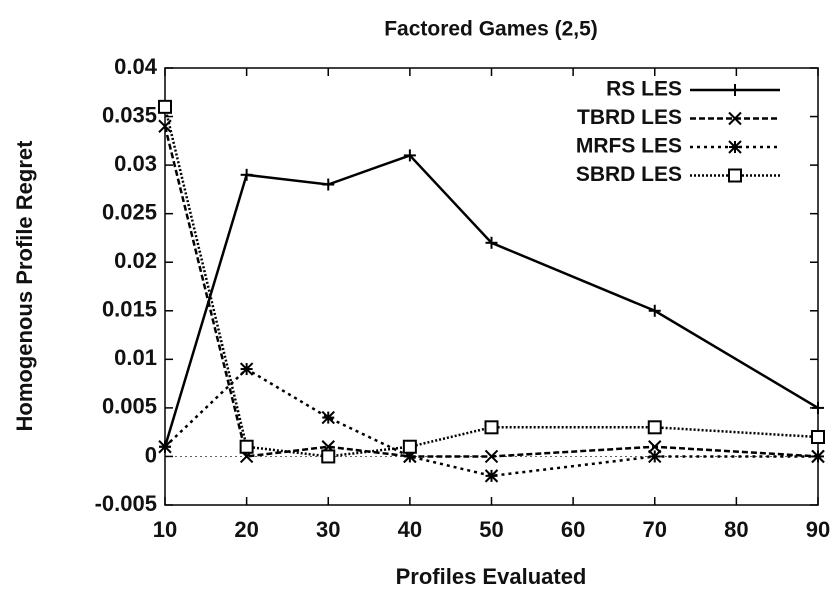 Image resolution: width=838 pixels, height=595 pixels. I want to click on legend-label: MRFS LES, so click(629, 146).